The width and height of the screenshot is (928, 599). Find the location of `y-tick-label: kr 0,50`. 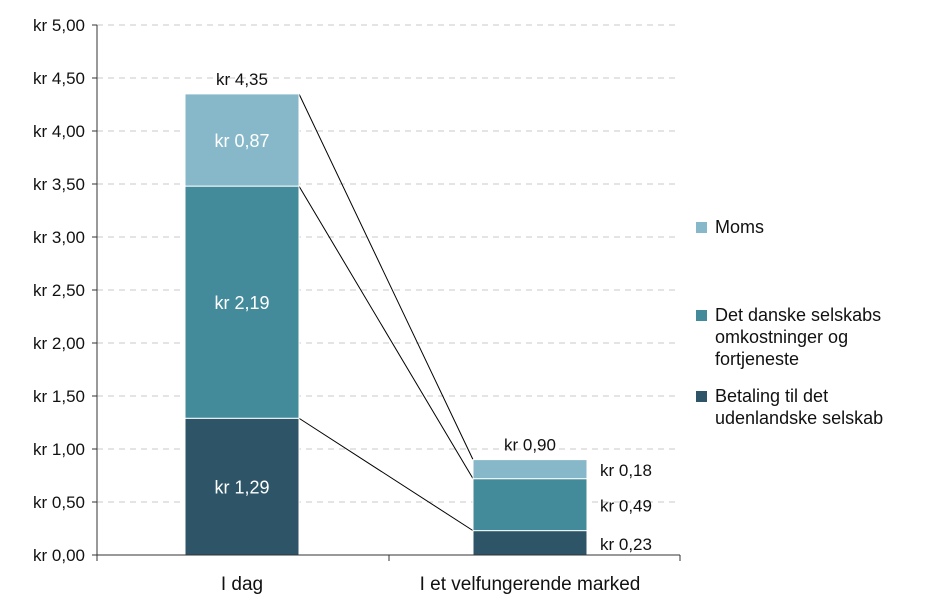

y-tick-label: kr 0,50 is located at coordinates (59, 502).